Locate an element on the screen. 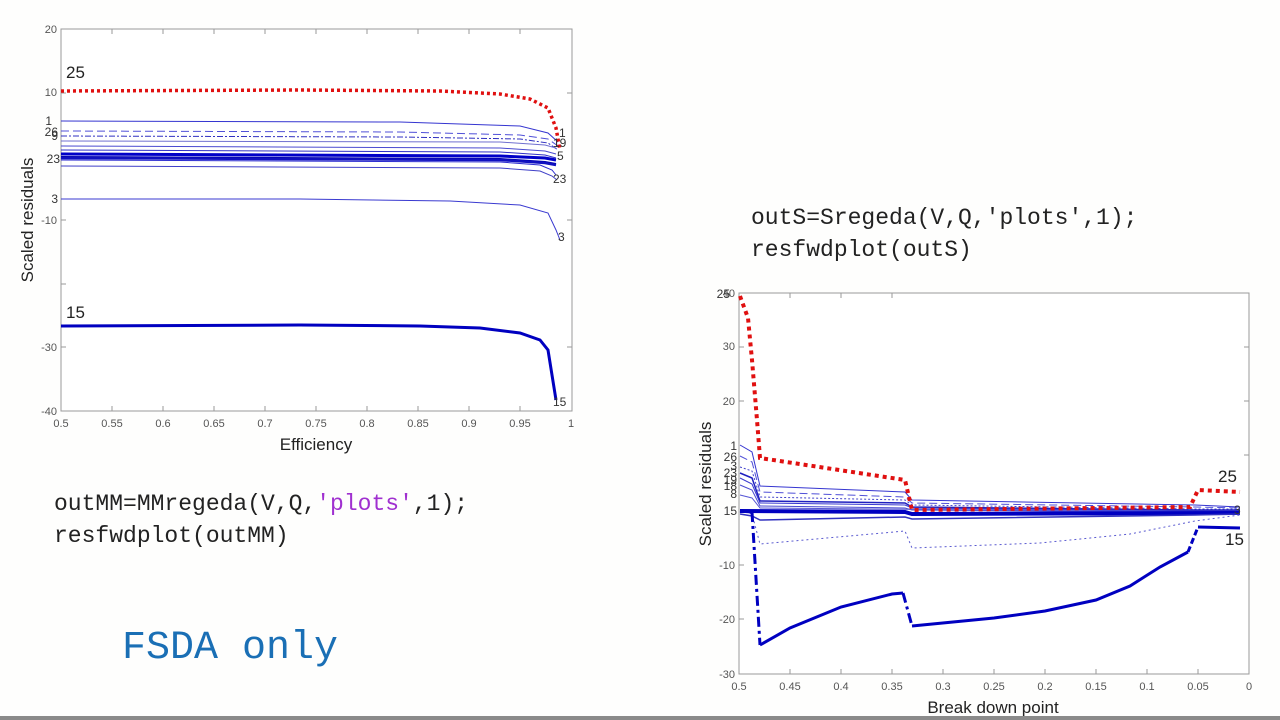 The image size is (1280, 720). svg-text: 9 is located at coordinates (54, 136).